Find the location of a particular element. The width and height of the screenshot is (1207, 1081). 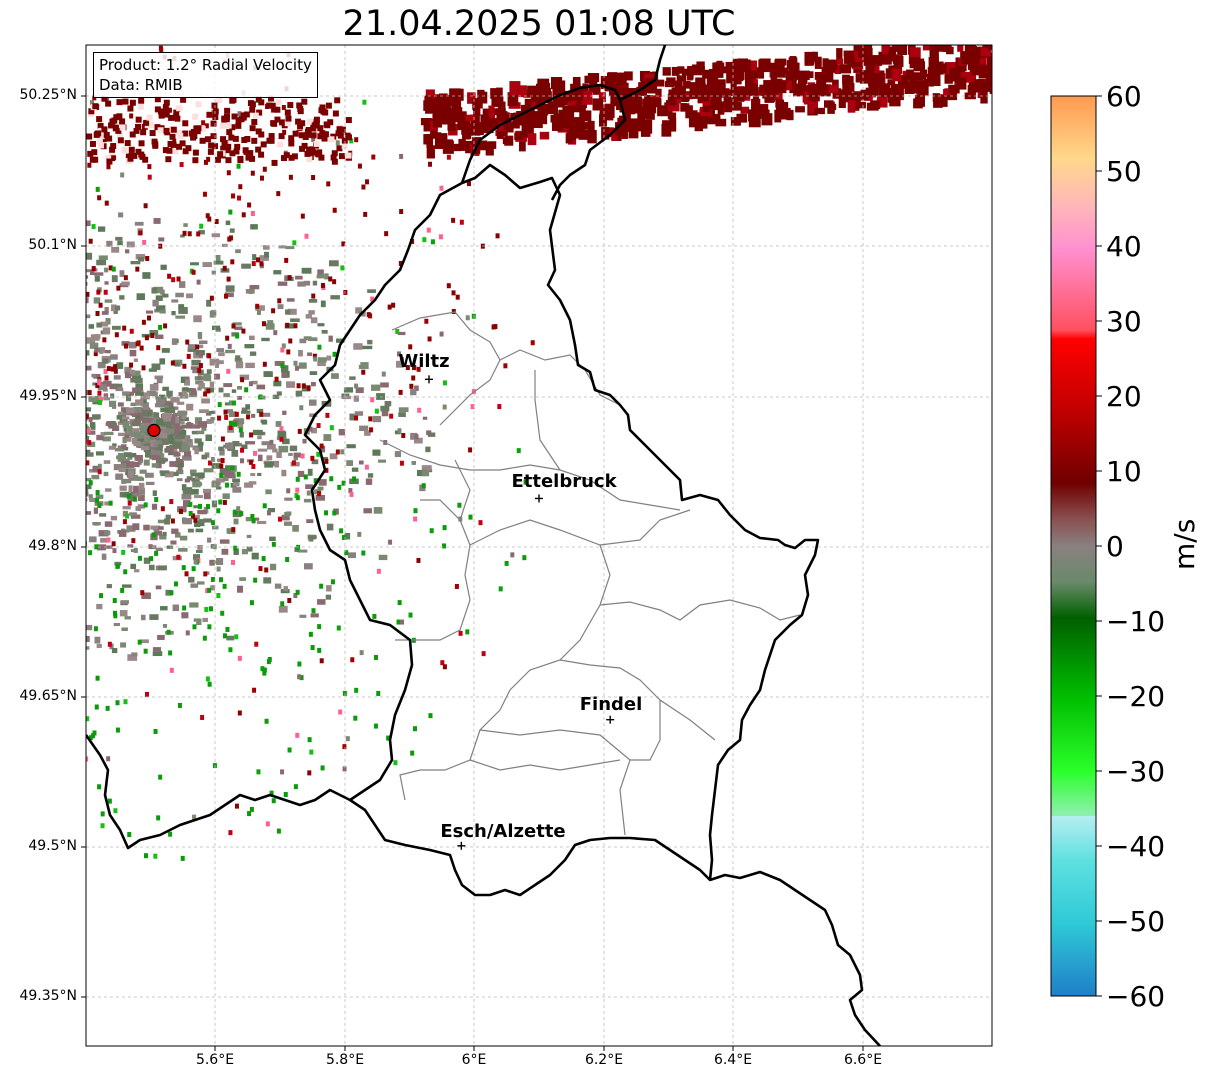

colorbar is located at coordinates (1073, 546).